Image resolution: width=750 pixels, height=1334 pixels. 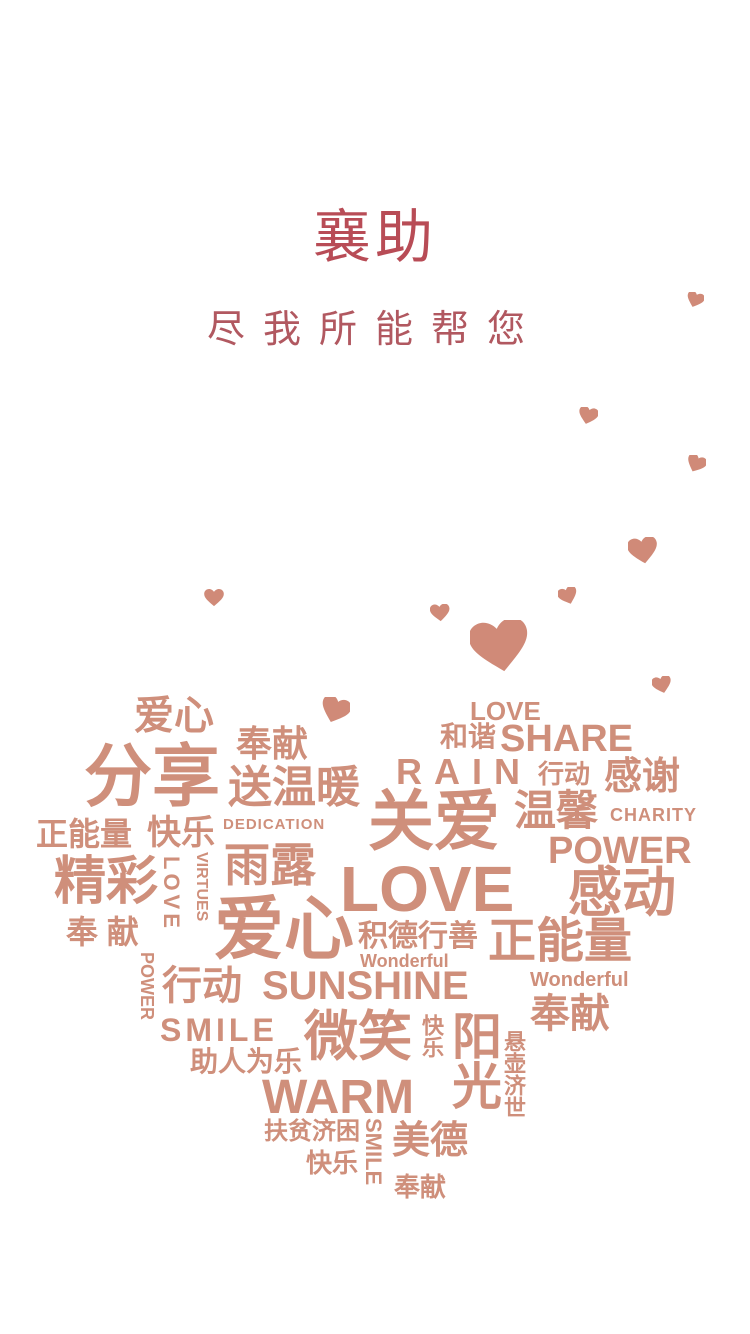 I want to click on word-sunshine: SUNSHINE, so click(x=365, y=986).